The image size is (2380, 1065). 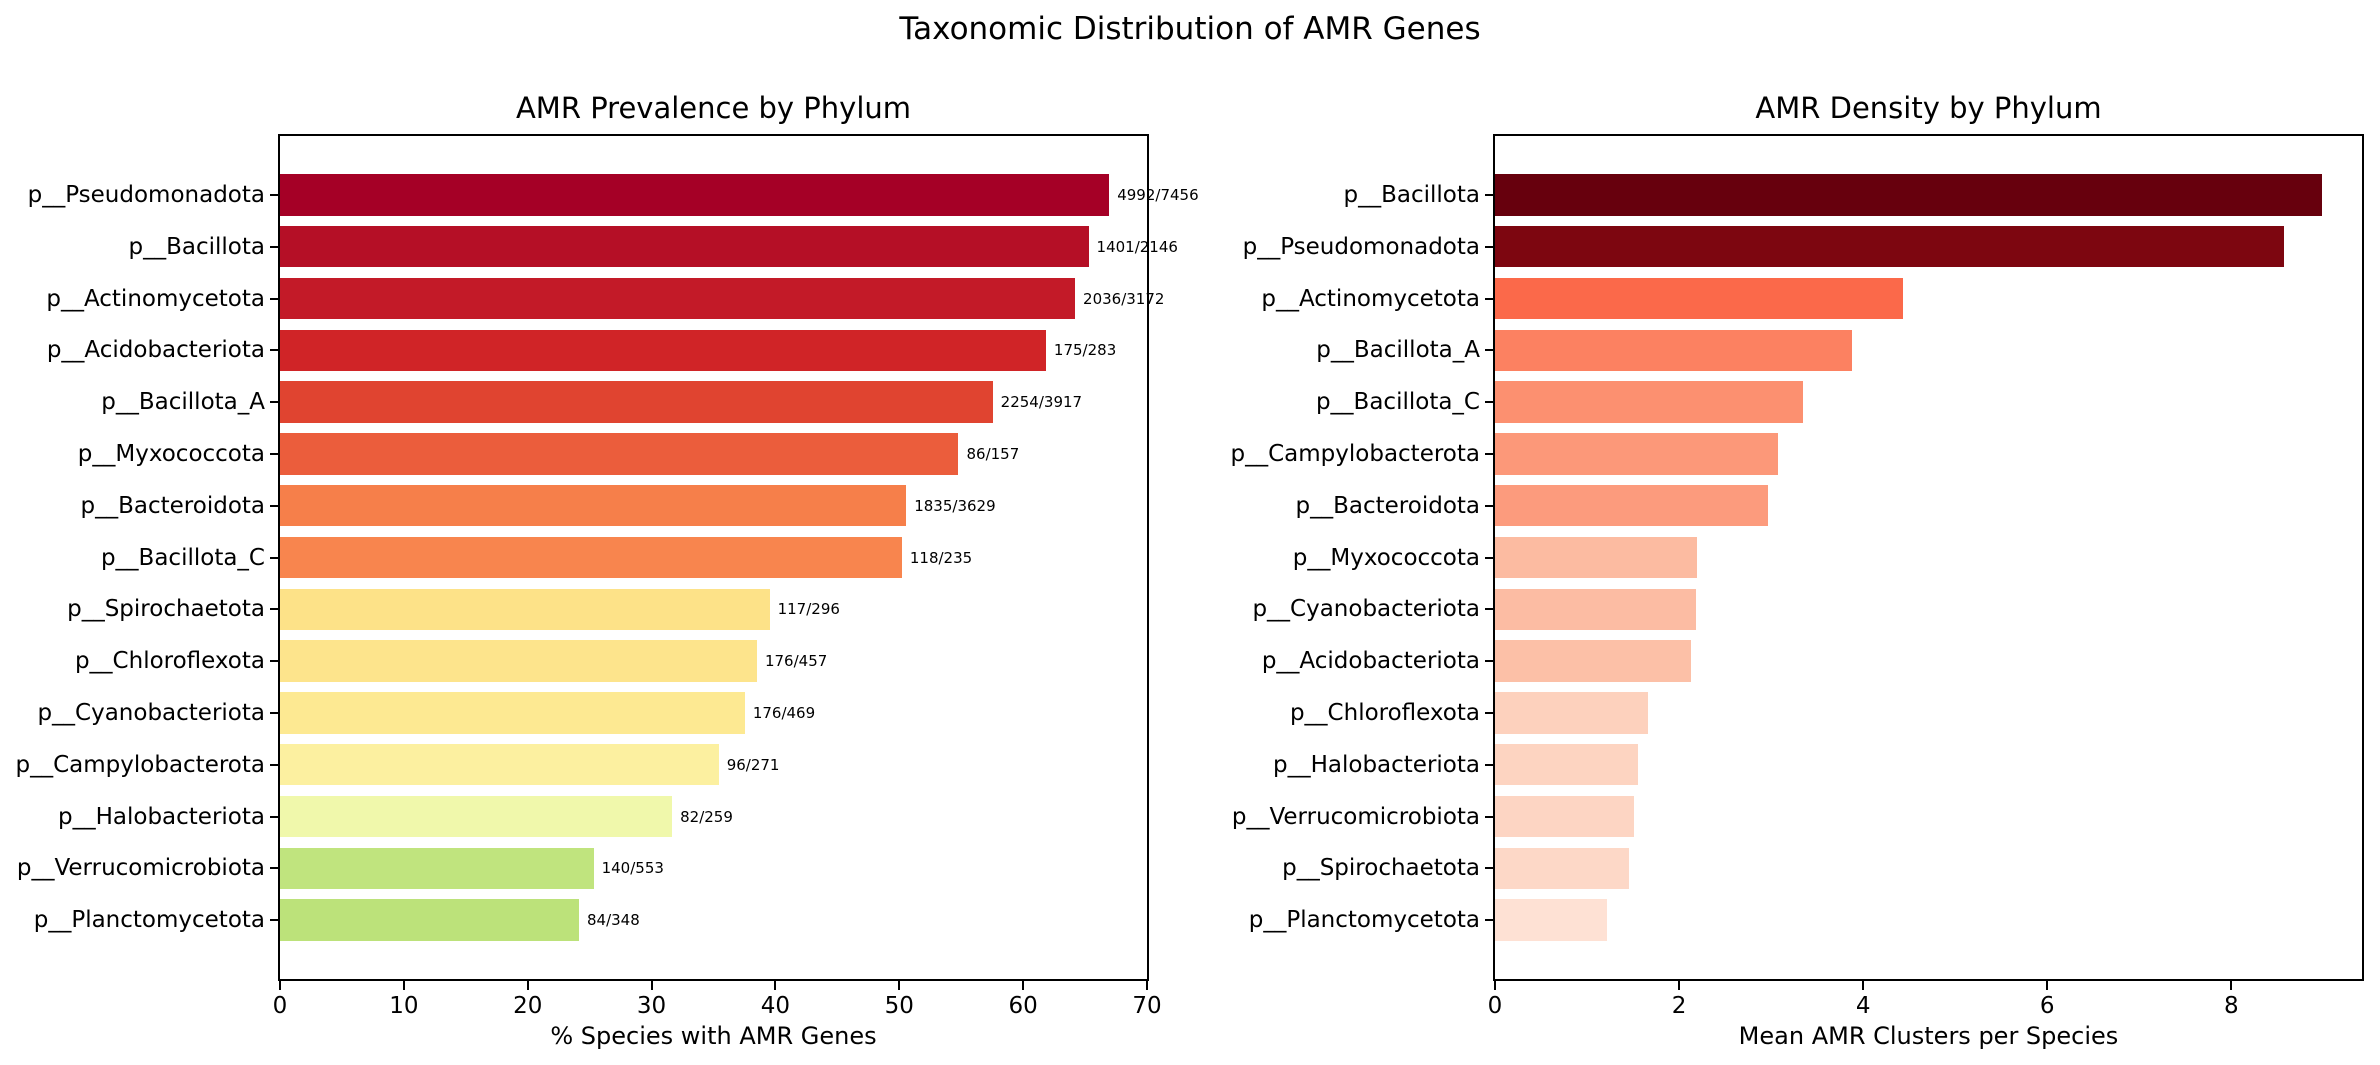 What do you see at coordinates (993, 453) in the screenshot?
I see `bar-value-label: 86/157` at bounding box center [993, 453].